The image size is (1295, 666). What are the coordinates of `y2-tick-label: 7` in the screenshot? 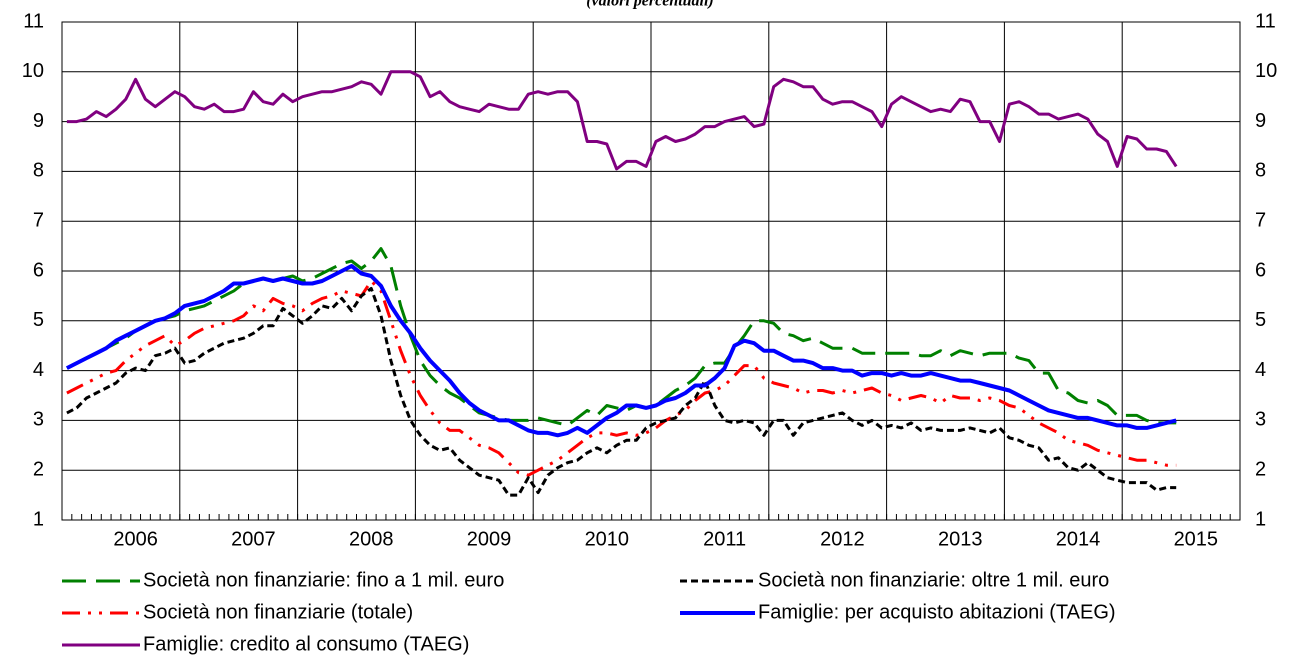 It's located at (1260, 220).